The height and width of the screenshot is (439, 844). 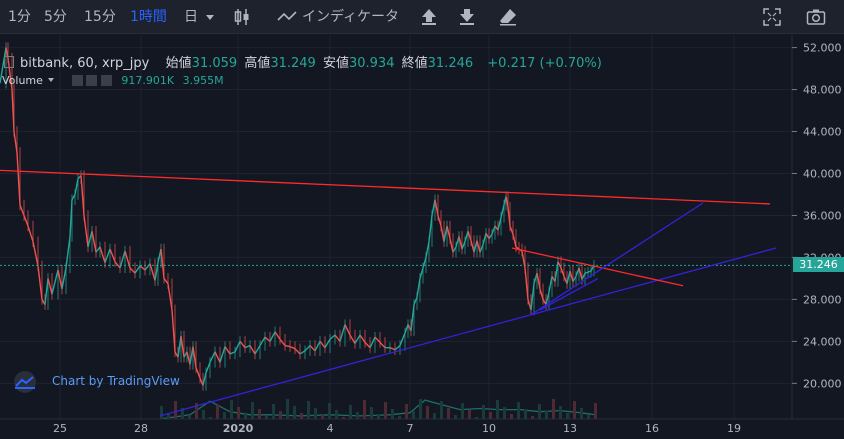 What do you see at coordinates (822, 173) in the screenshot?
I see `y-tick-label: 40.000` at bounding box center [822, 173].